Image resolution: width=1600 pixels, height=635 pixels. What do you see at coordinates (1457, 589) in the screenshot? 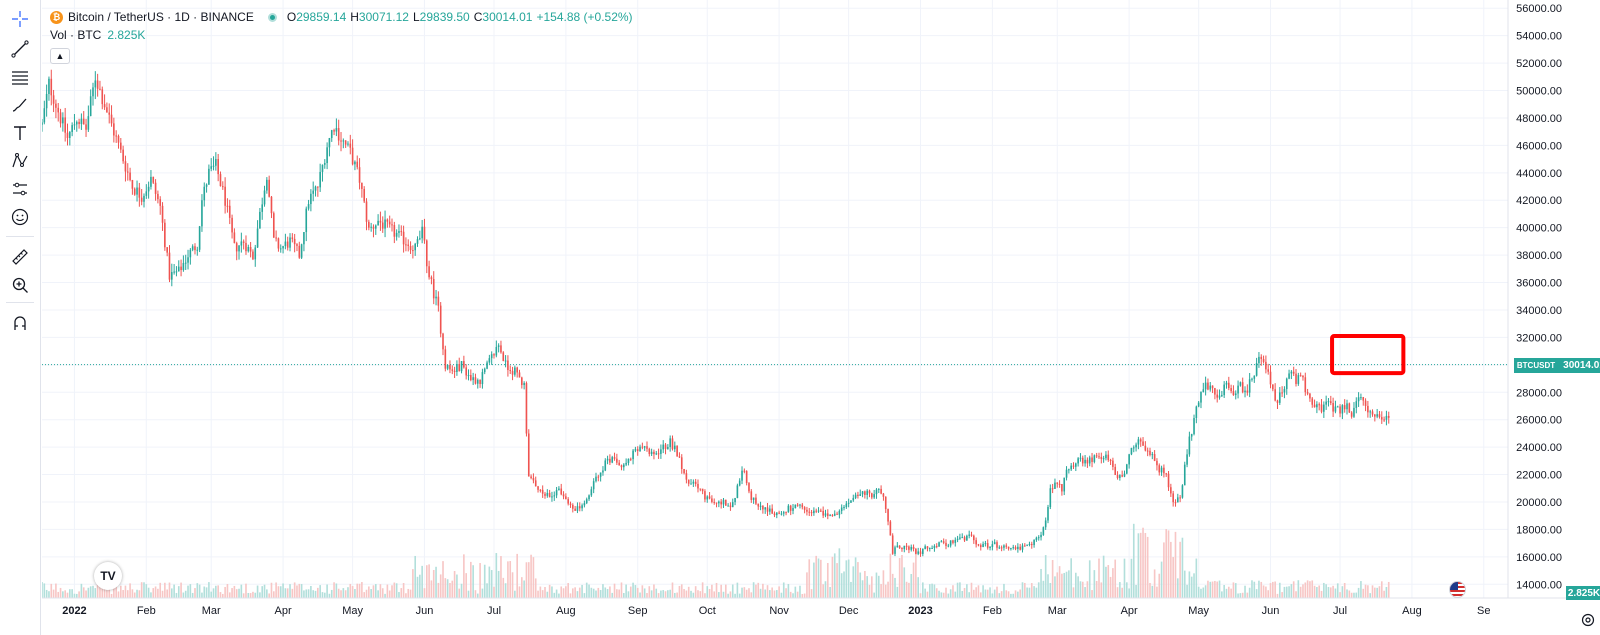
I see `us-flag-icon` at bounding box center [1457, 589].